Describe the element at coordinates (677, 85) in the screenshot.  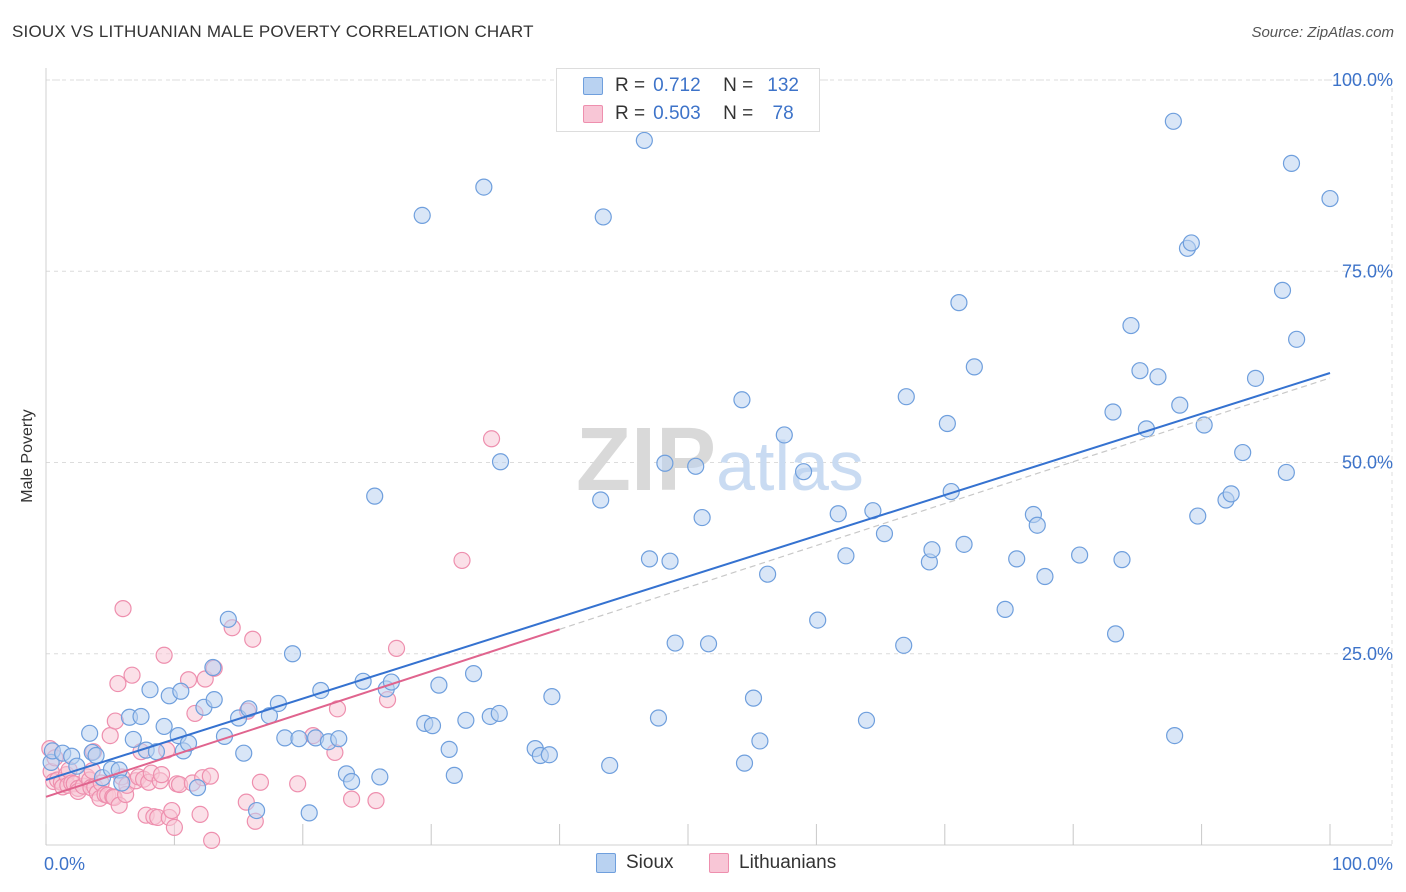
I see `r-value: 0.712` at that location.